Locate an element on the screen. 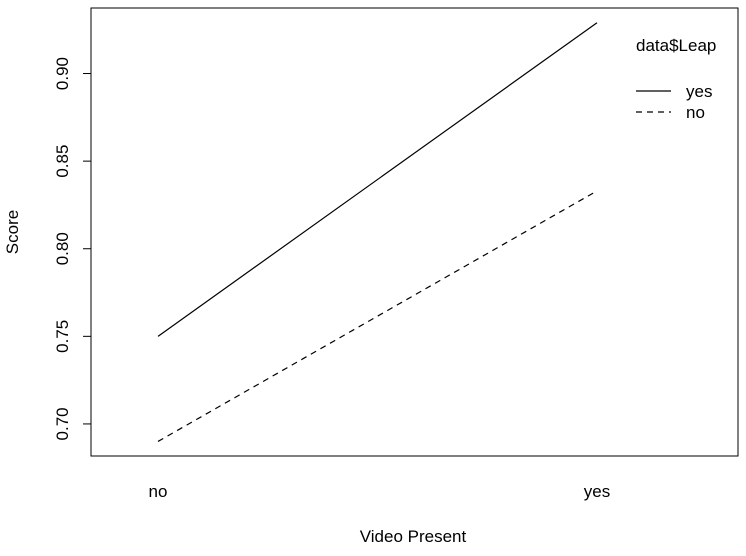 This screenshot has height=556, width=746. x-tick-label: no is located at coordinates (158, 491).